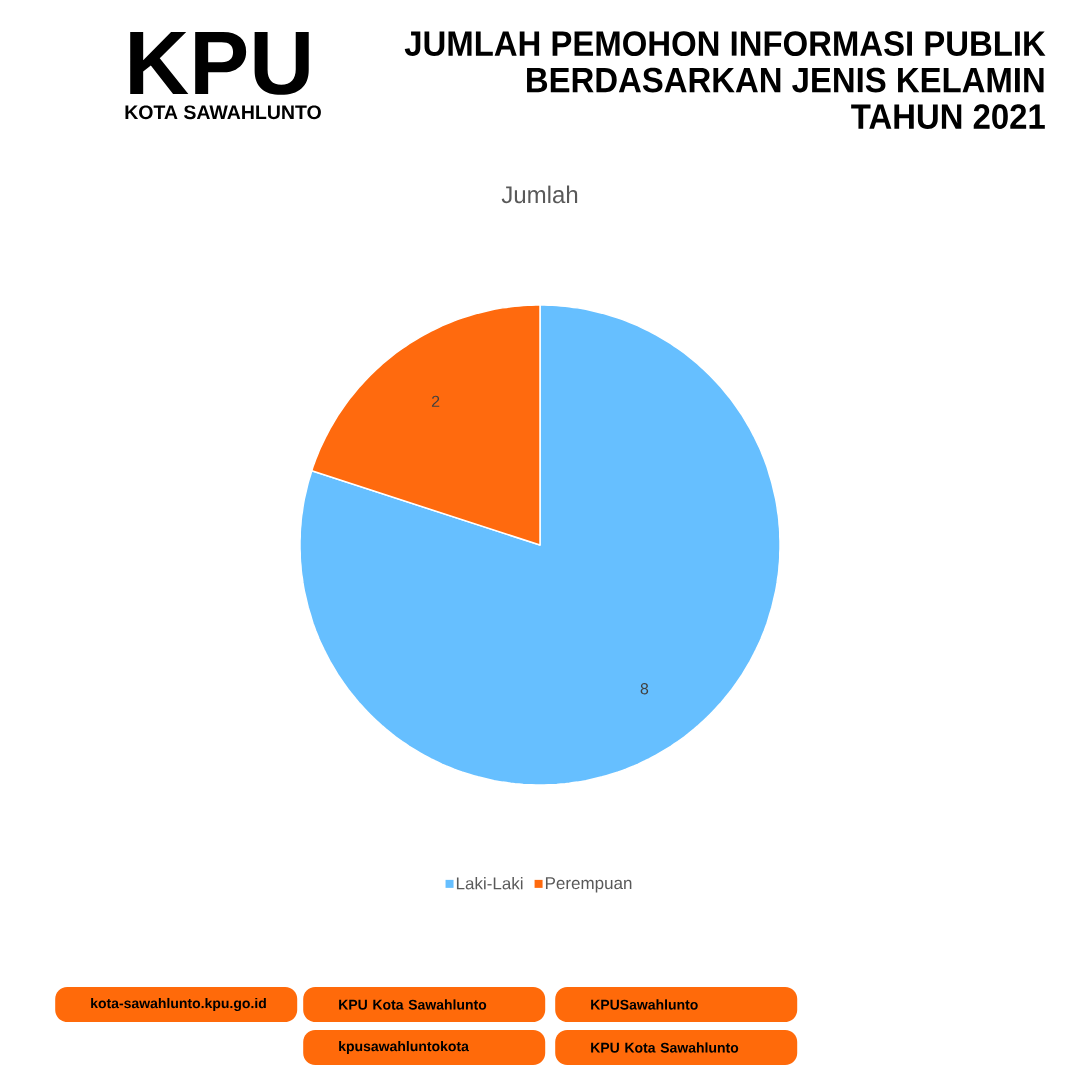 The width and height of the screenshot is (1082, 1082). I want to click on chart-title: JUMLAH PEMOHON INFORMASI PUBLIK BERDASARKAN JENIS KELAMIN TAHUN 2021, so click(725, 80).